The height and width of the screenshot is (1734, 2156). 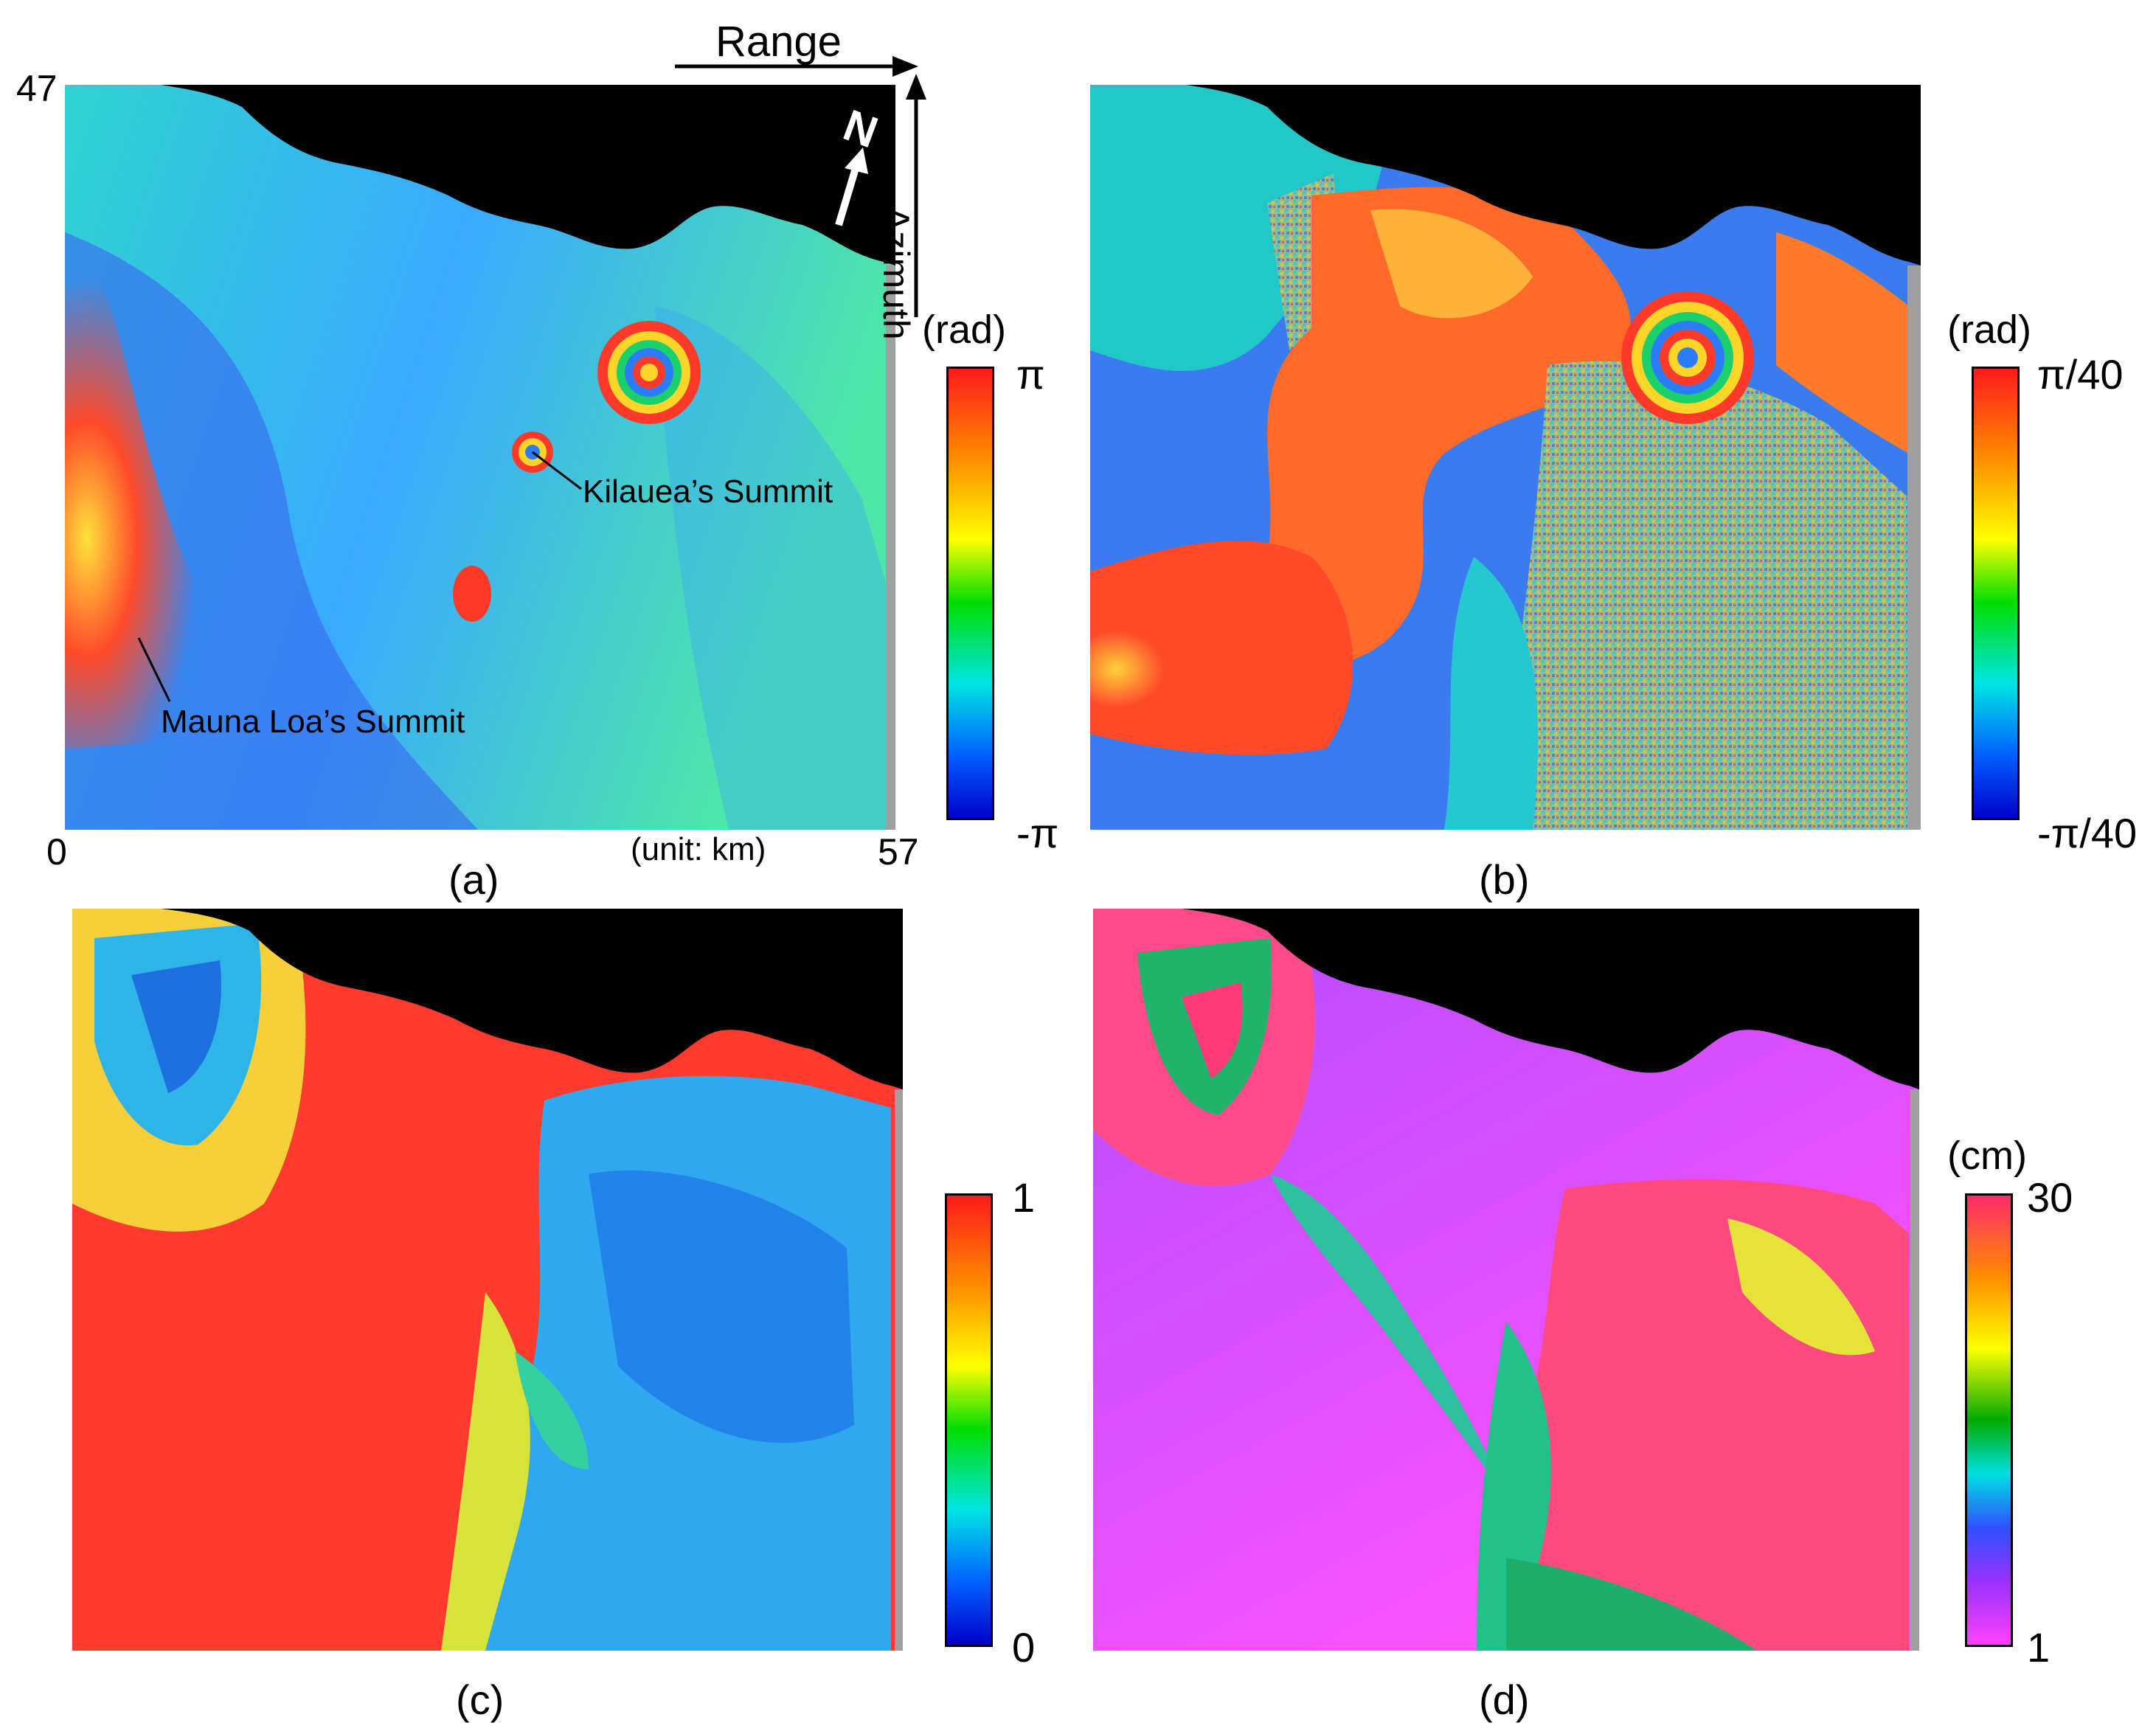 I want to click on unit-label: (unit: km), so click(x=698, y=849).